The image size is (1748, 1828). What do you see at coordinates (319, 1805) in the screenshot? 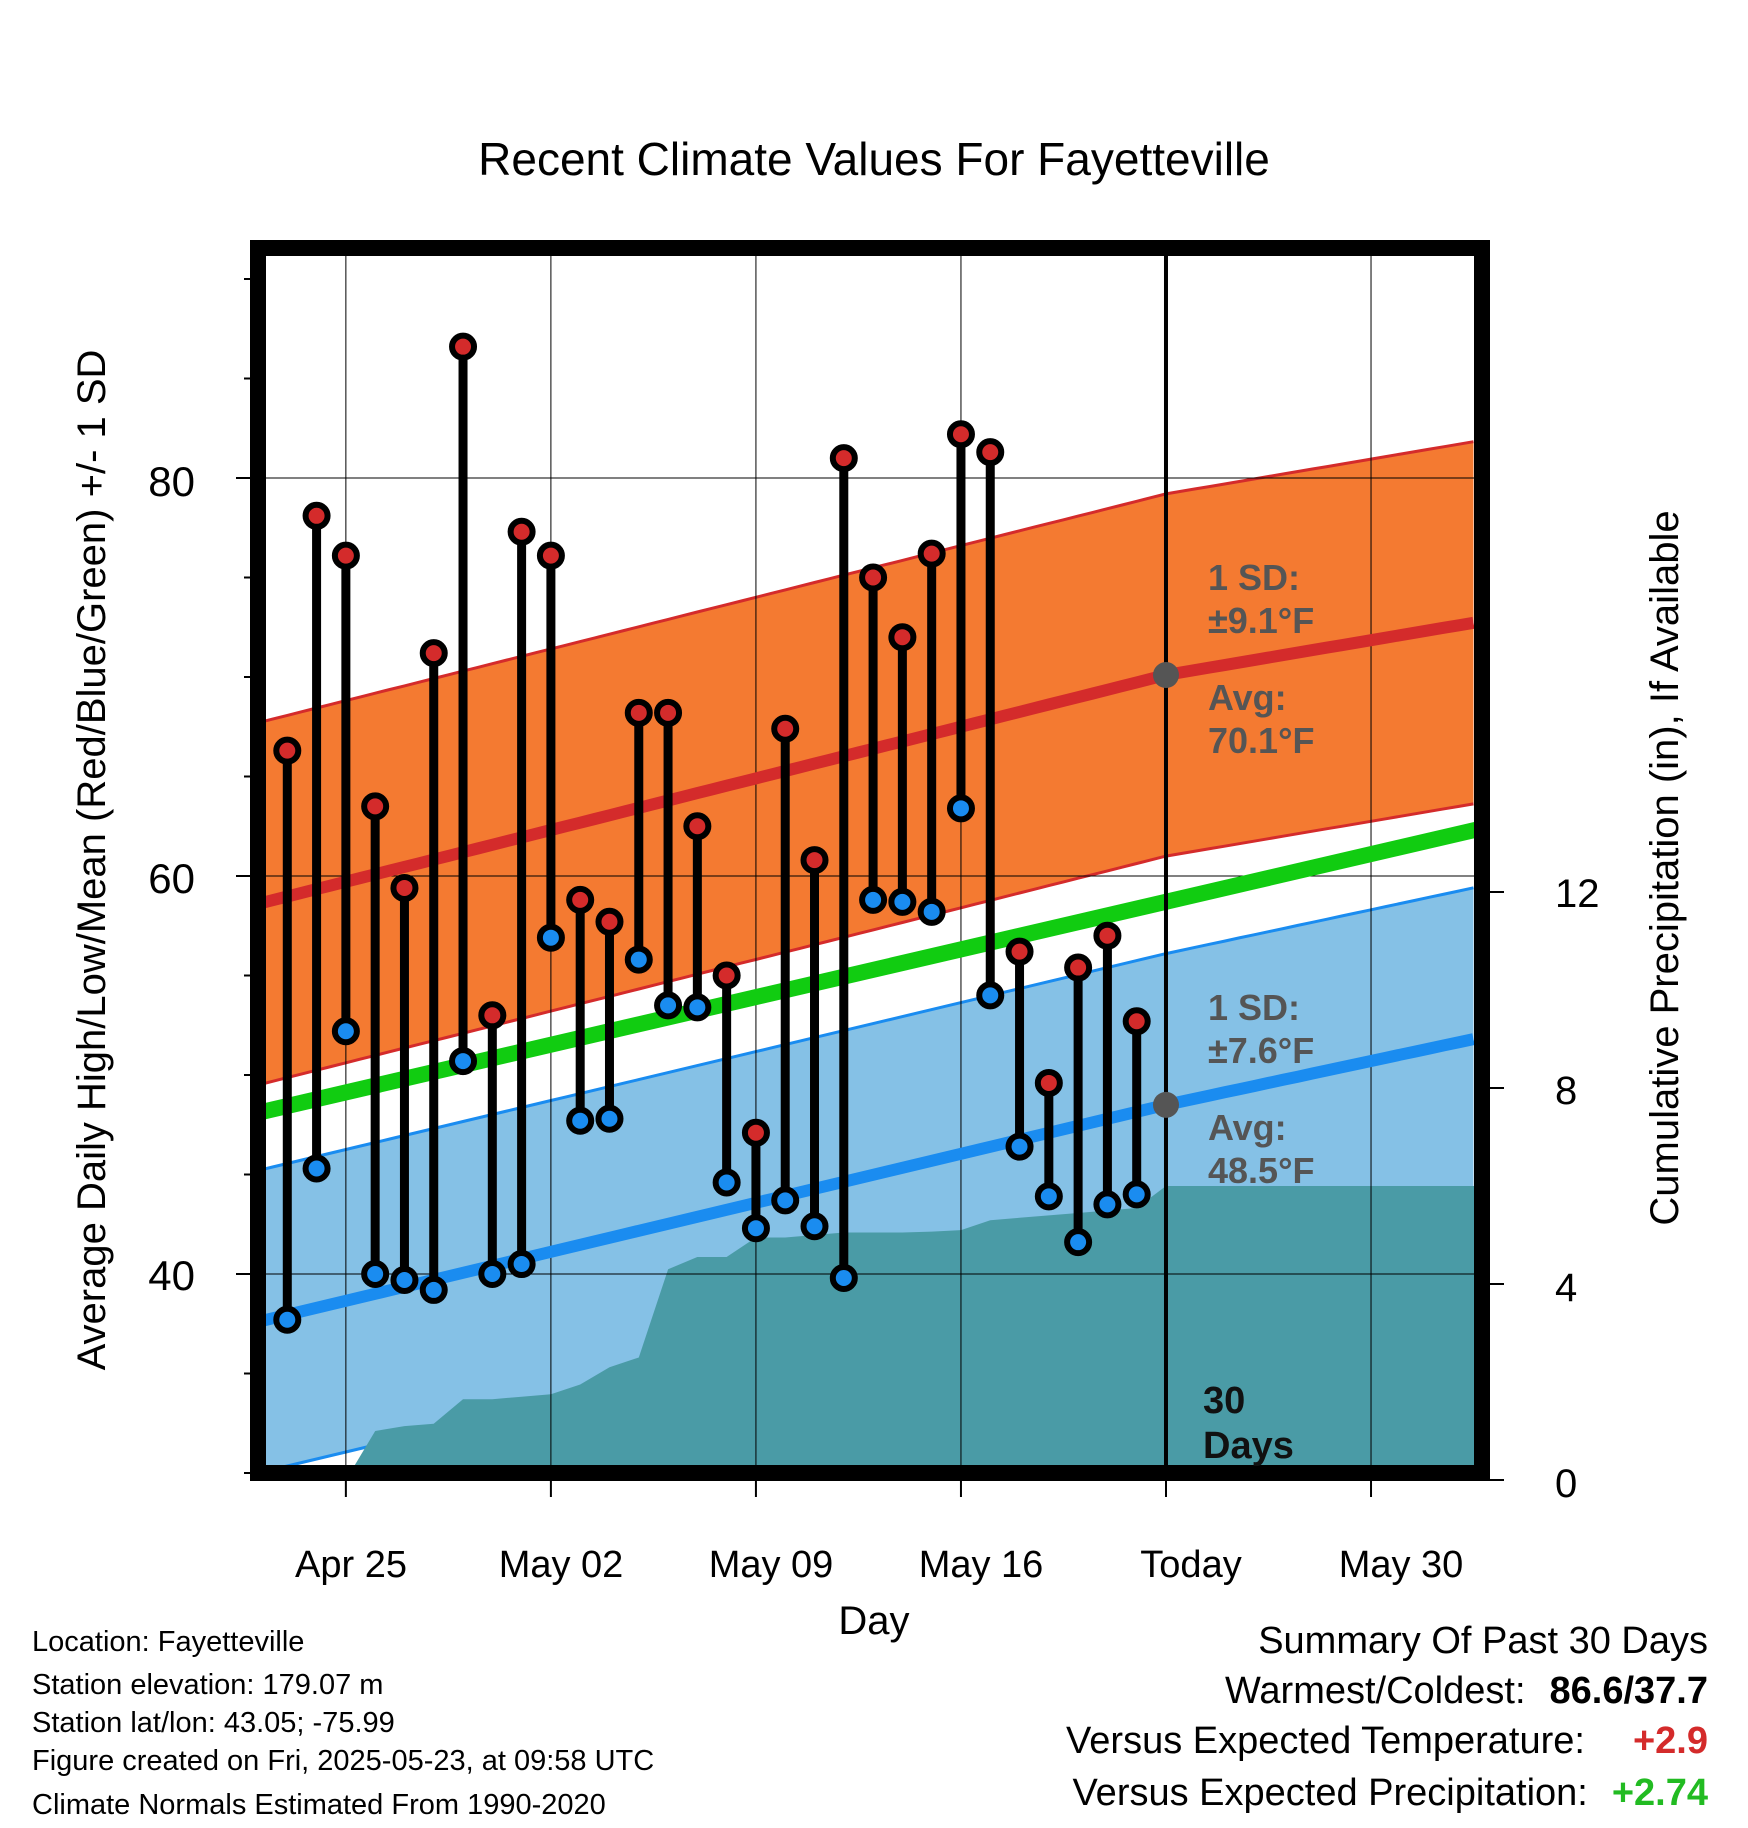
I see `climate-normals: Climate Normals Estimated From 1990-2020` at bounding box center [319, 1805].